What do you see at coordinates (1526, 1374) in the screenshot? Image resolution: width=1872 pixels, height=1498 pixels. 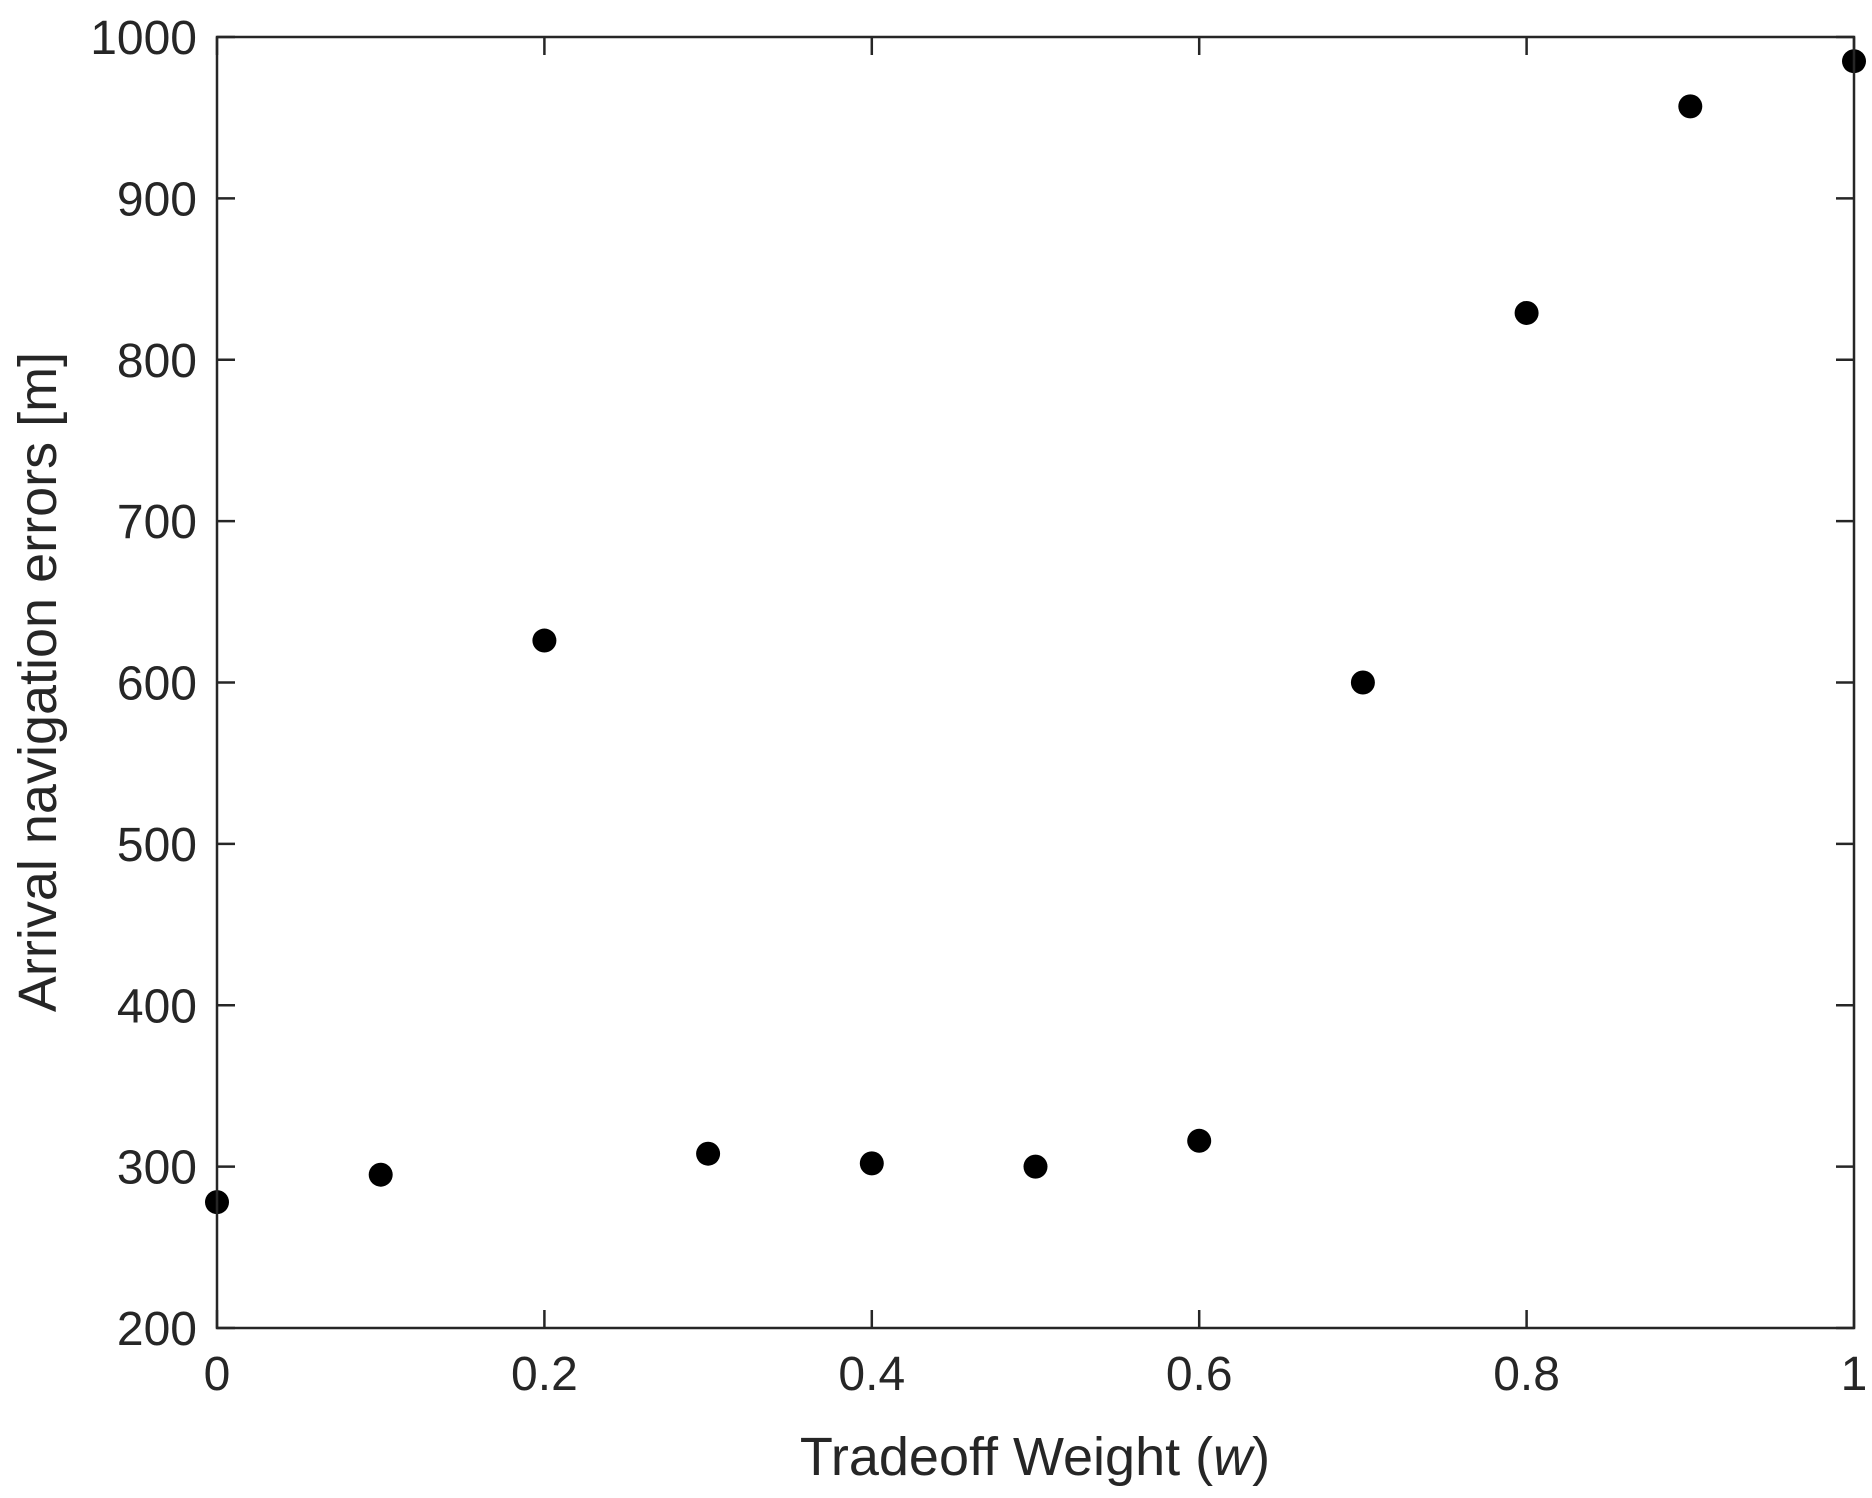 I see `x-tick-label: 0.8` at bounding box center [1526, 1374].